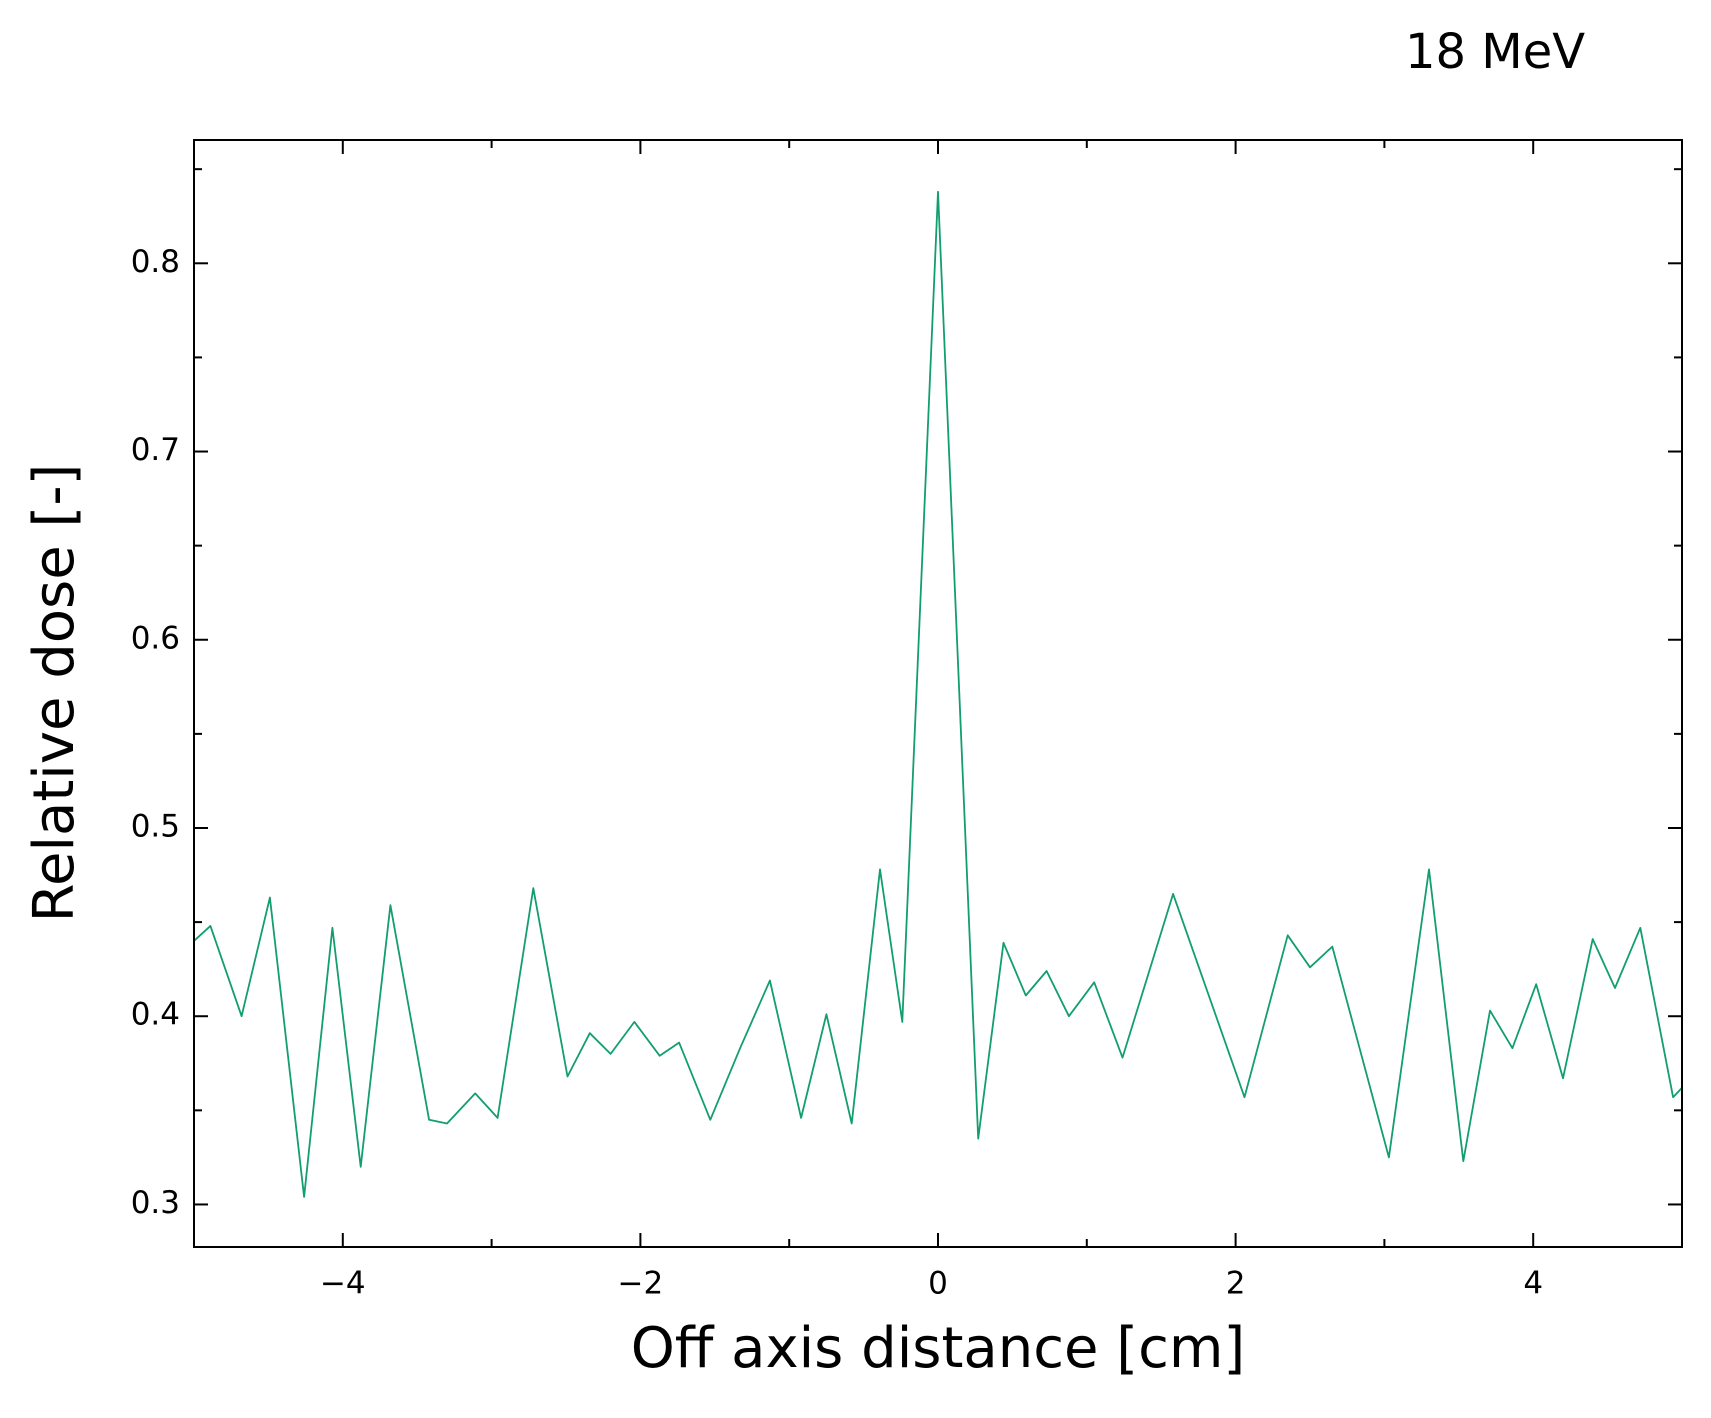  What do you see at coordinates (1236, 1284) in the screenshot?
I see `x-tick-label: 2` at bounding box center [1236, 1284].